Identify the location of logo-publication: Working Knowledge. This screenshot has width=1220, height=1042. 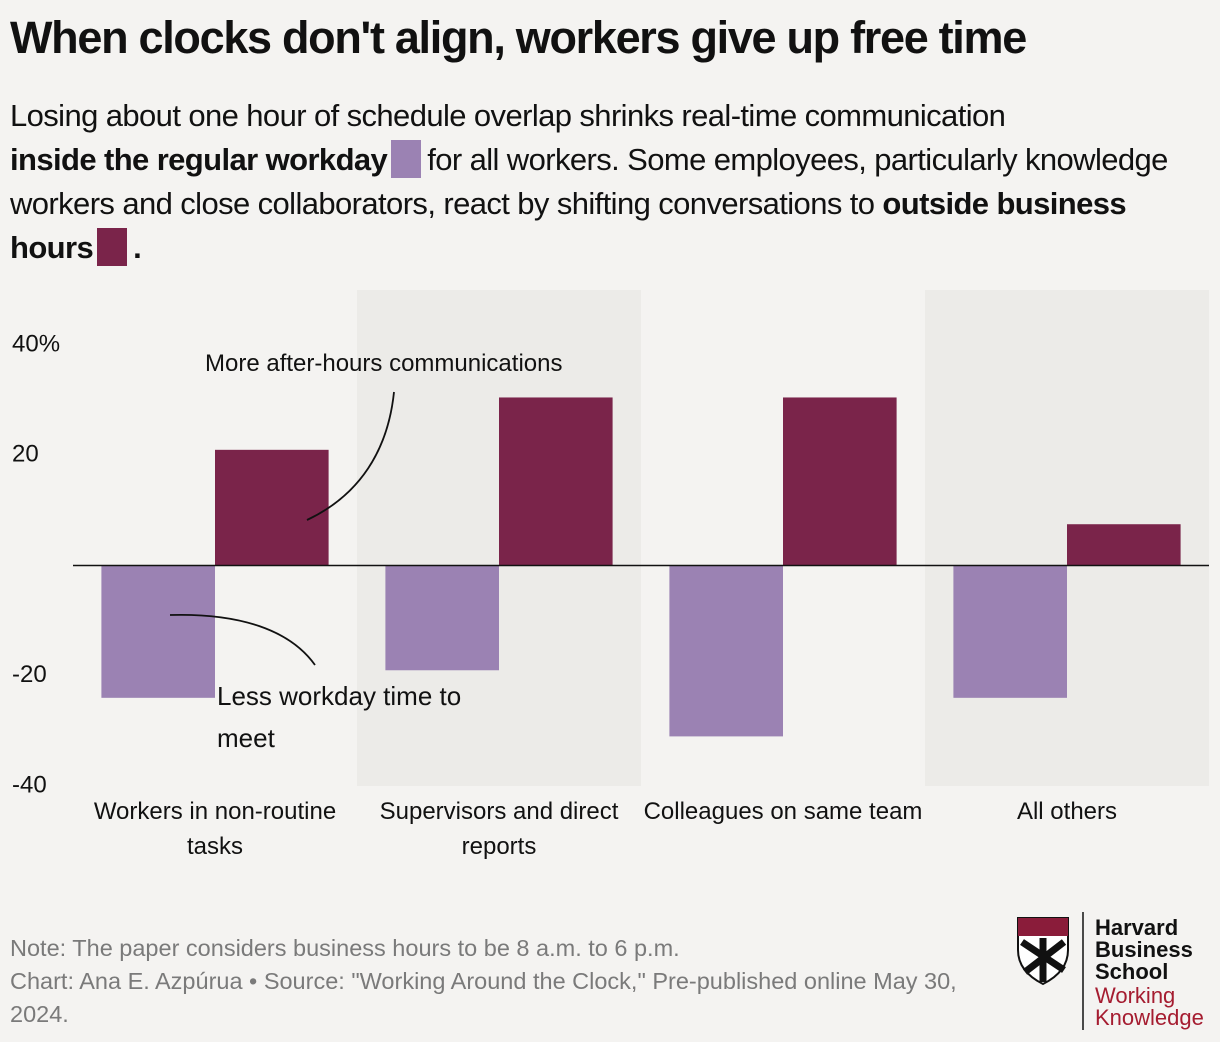
(1149, 1007).